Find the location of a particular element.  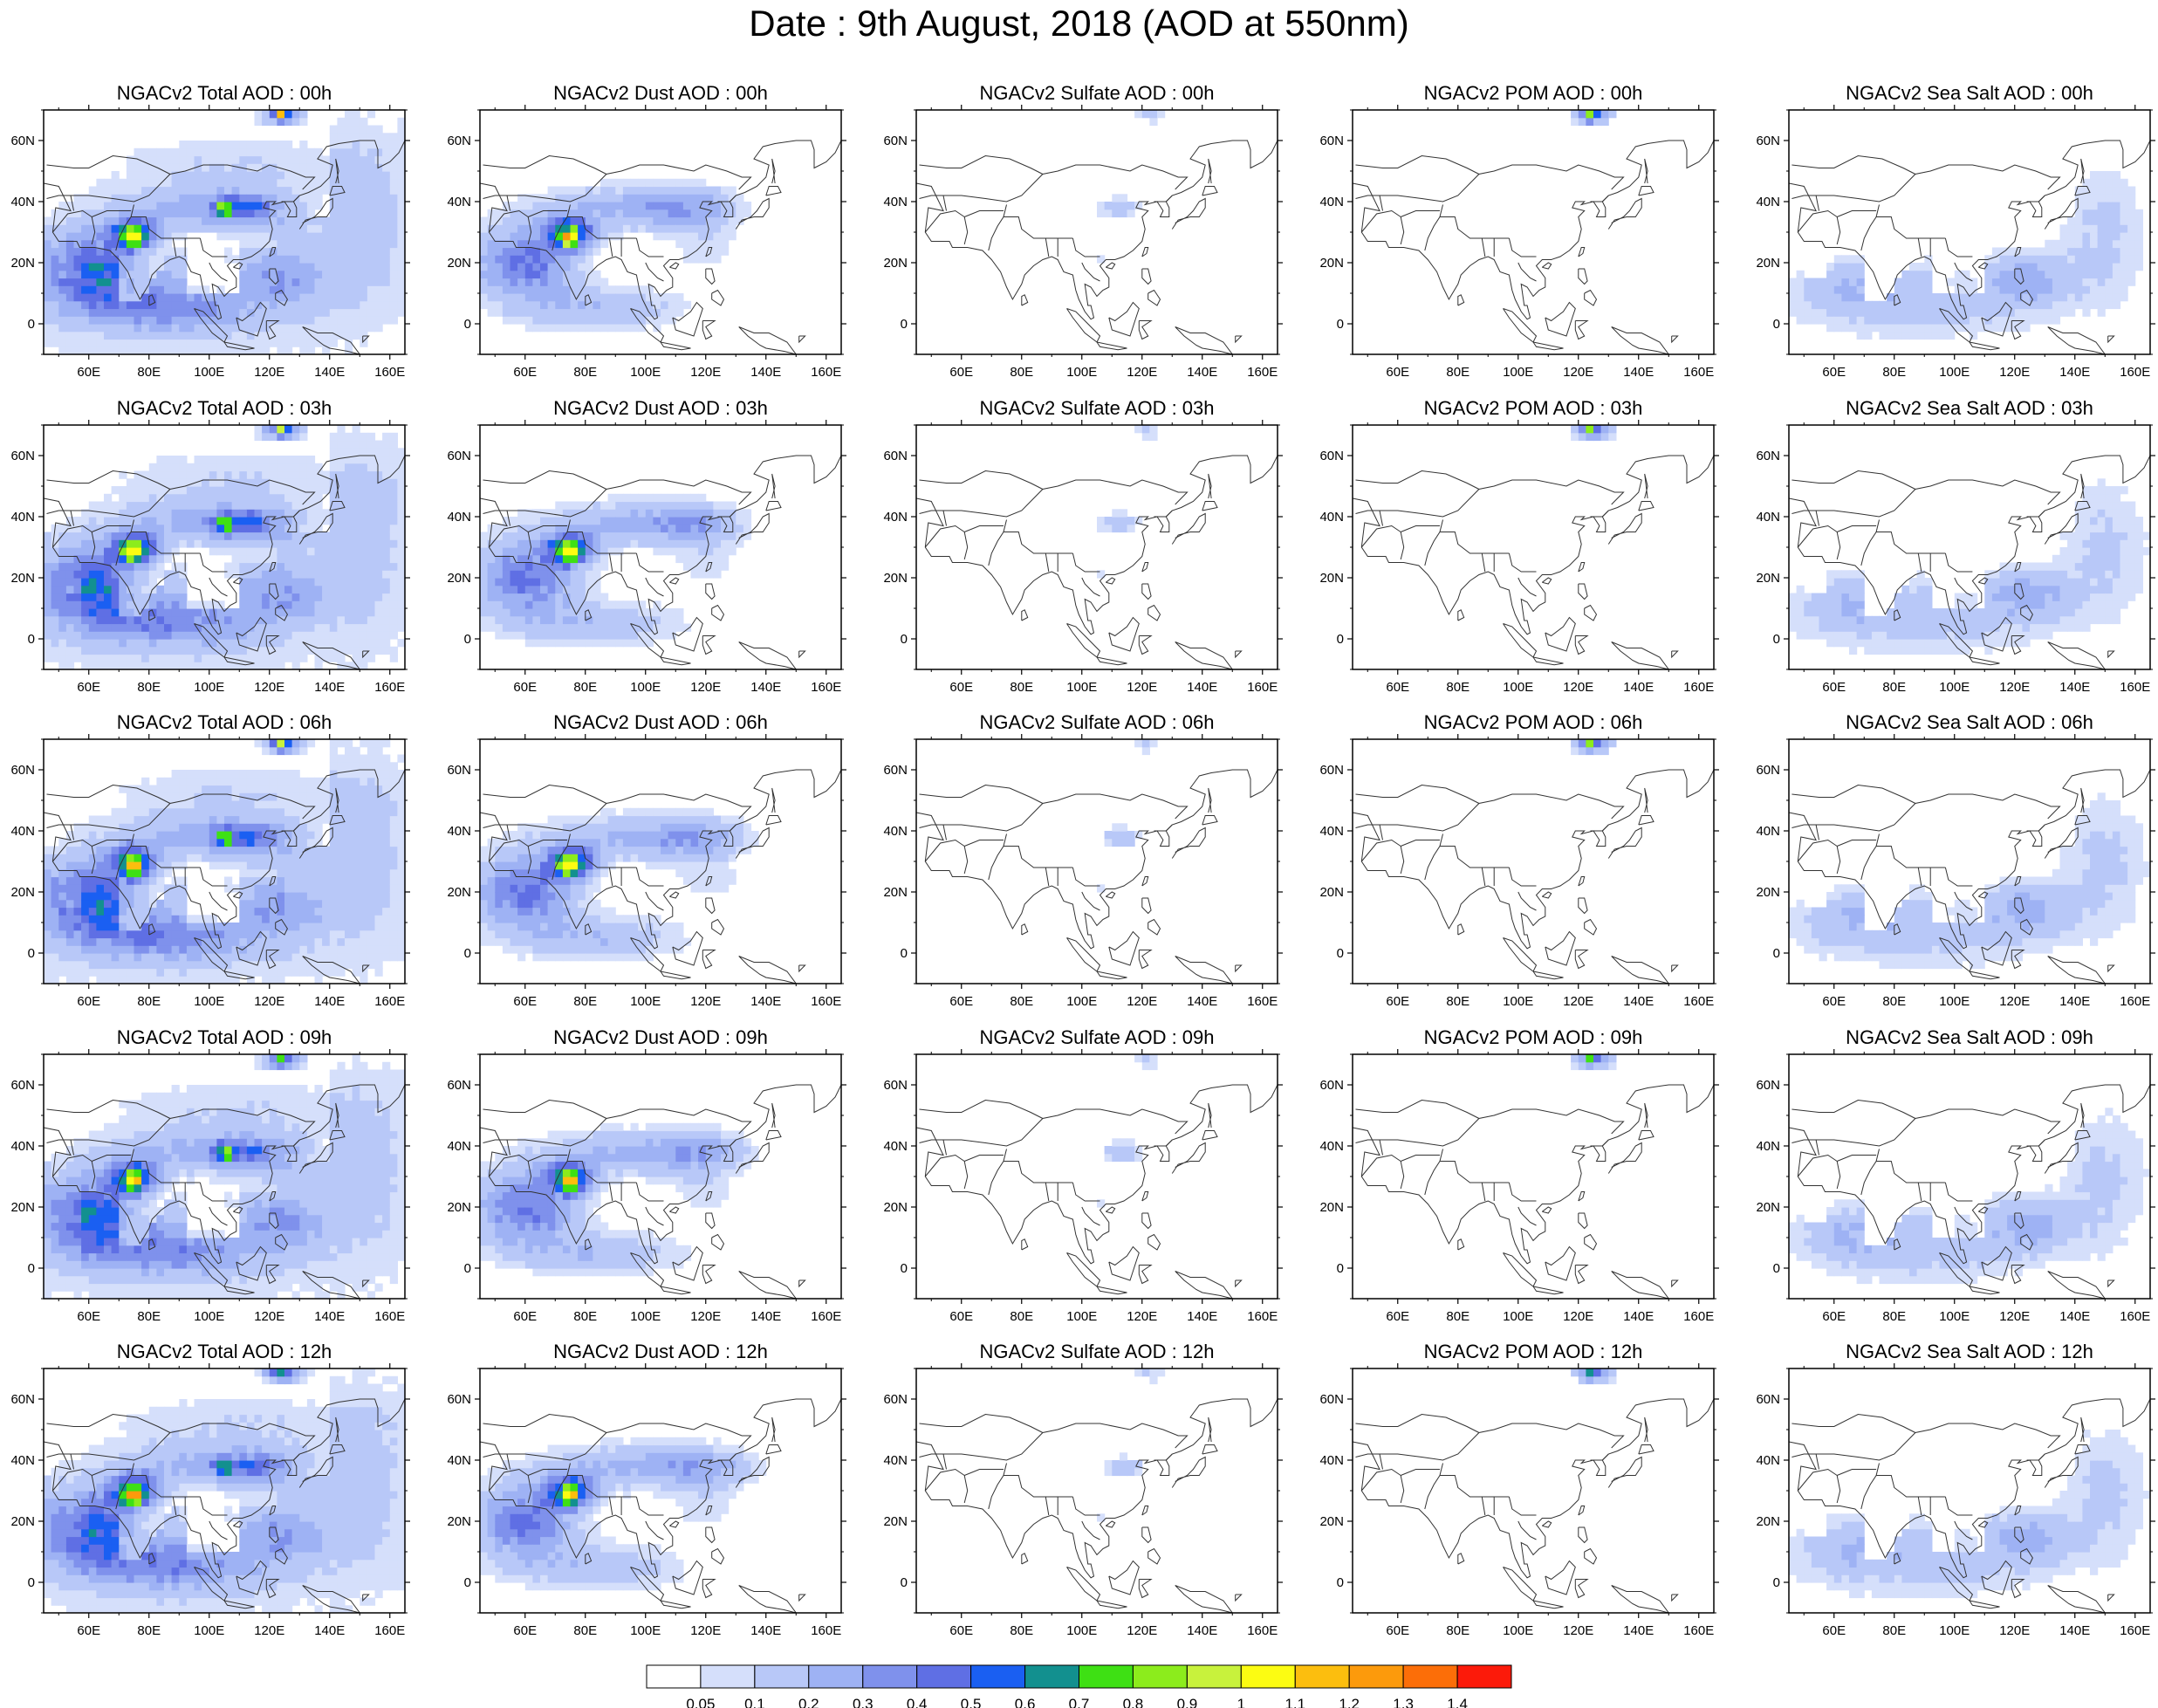

panel-title: NGACv2 Total AOD : 00h is located at coordinates (224, 93).